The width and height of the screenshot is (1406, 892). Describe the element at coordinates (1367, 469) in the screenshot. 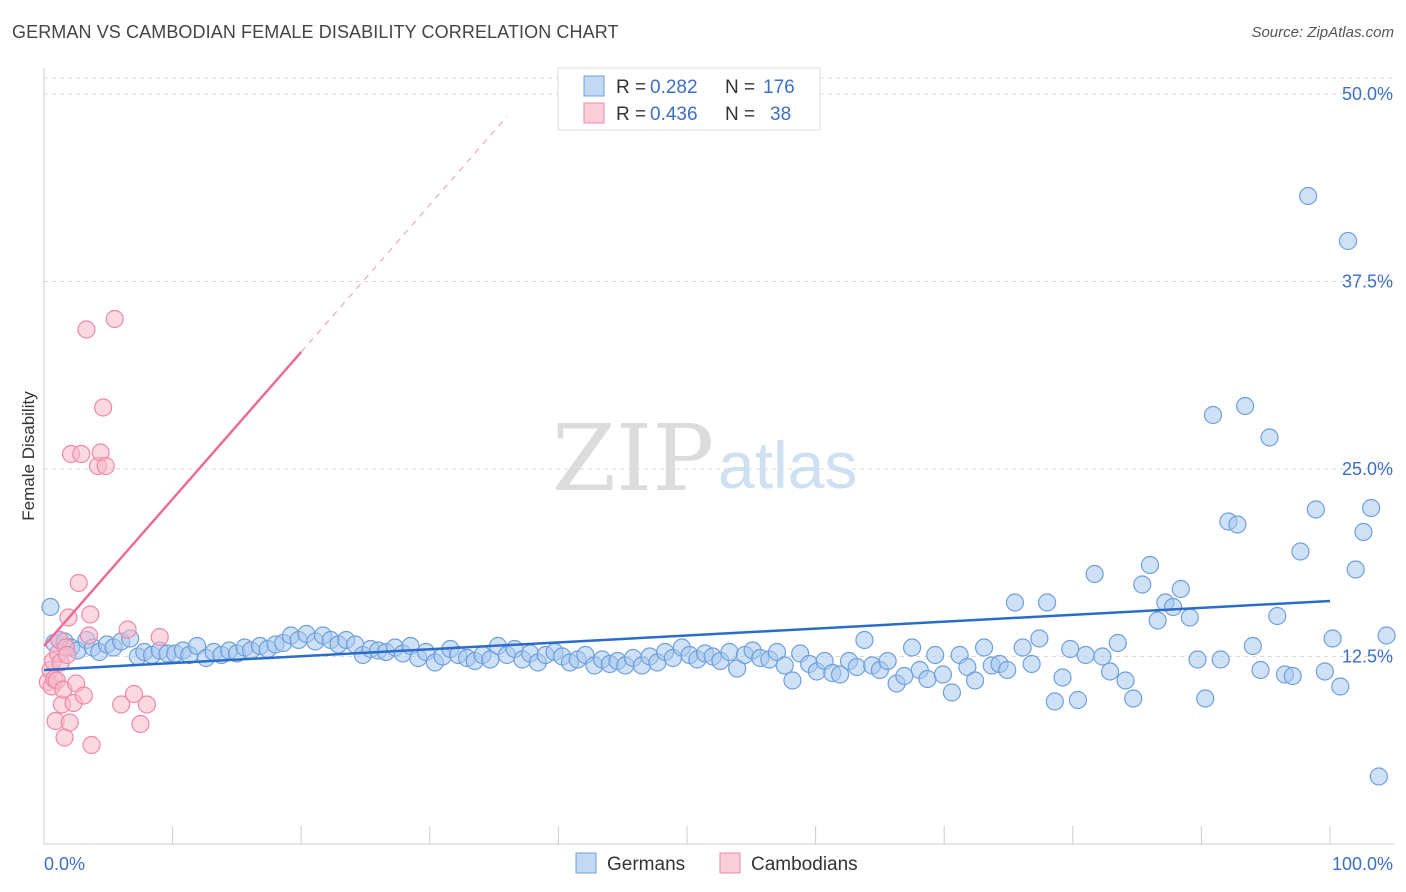

I see `y-tick-label: 25.0%` at that location.